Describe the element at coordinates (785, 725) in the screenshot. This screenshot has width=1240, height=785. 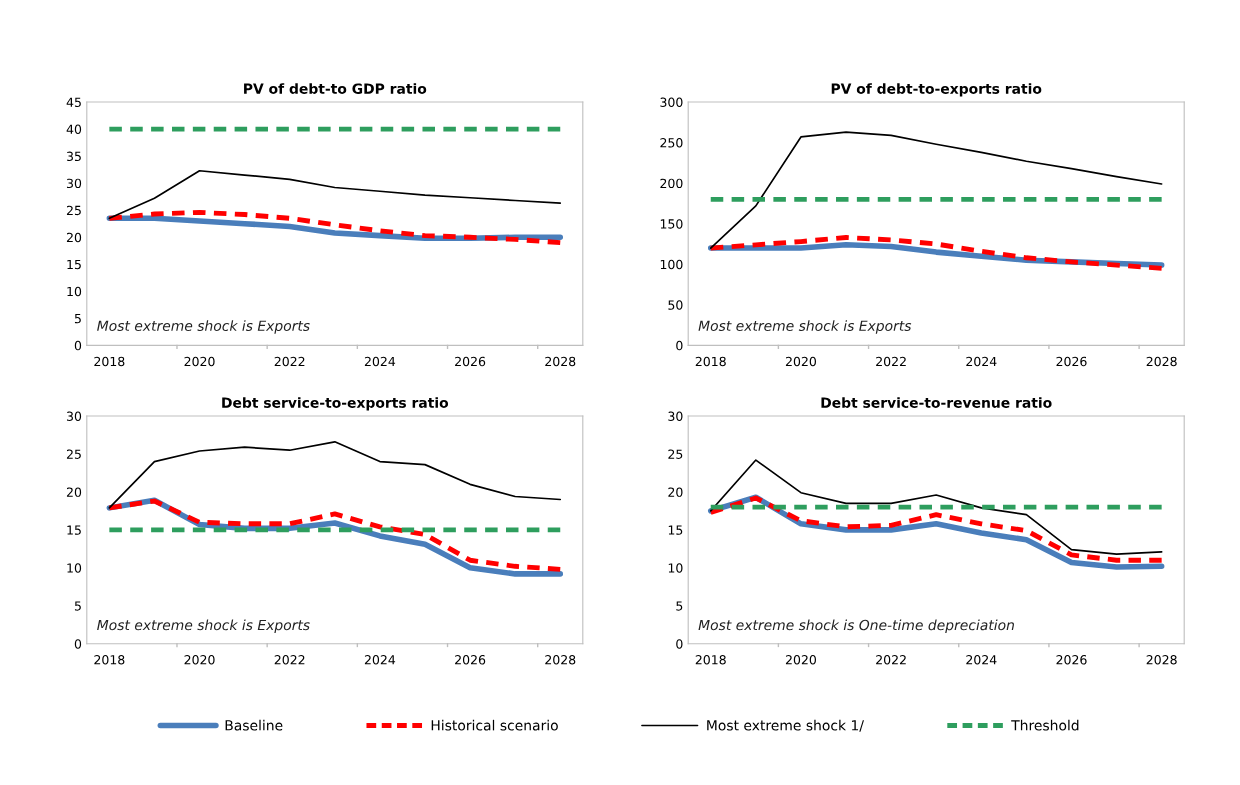
I see `legend-label: Most extreme shock 1/` at that location.